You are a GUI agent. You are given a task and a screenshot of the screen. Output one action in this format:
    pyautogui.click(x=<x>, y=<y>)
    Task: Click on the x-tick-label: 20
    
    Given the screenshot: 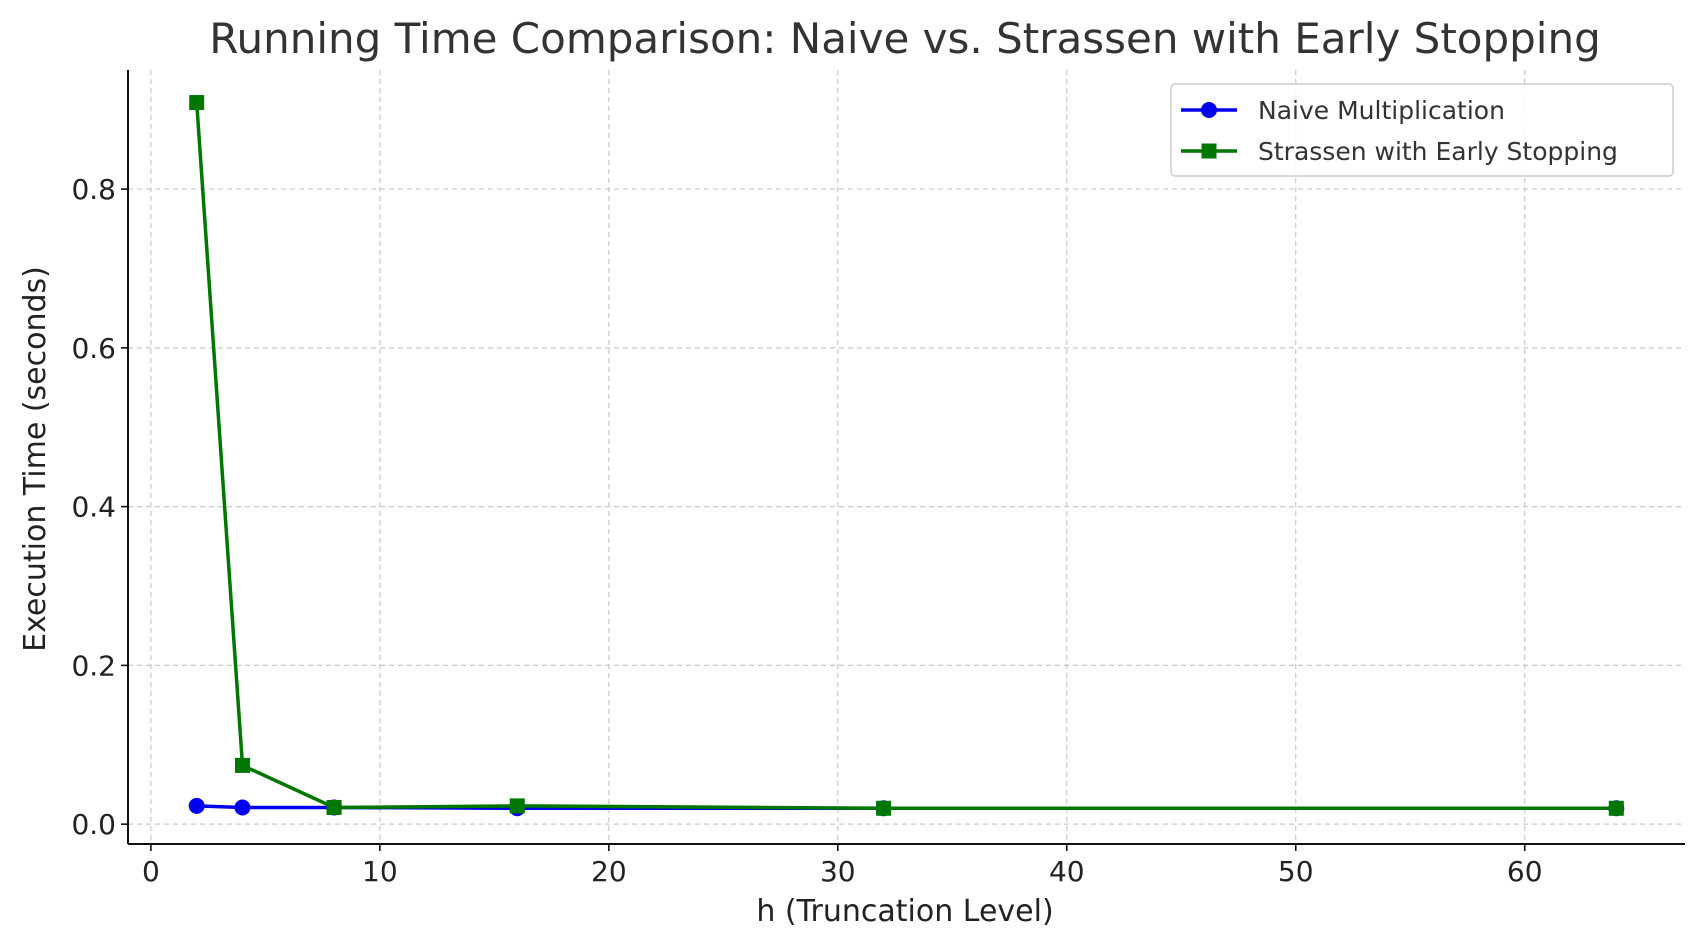 What is the action you would take?
    pyautogui.click(x=609, y=871)
    